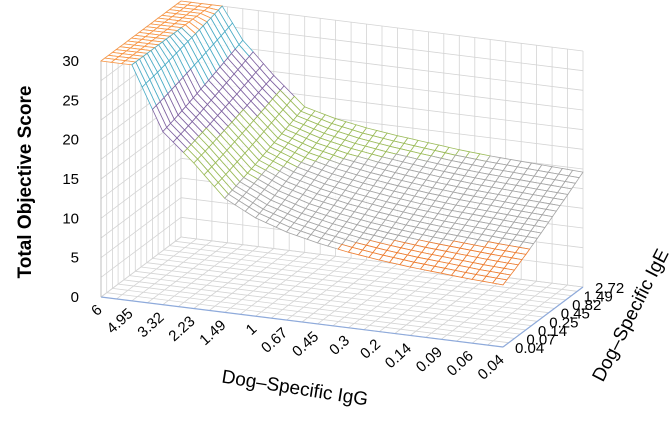 This screenshot has width=670, height=421. What do you see at coordinates (339, 345) in the screenshot?
I see `x-tick-label: 0.3` at bounding box center [339, 345].